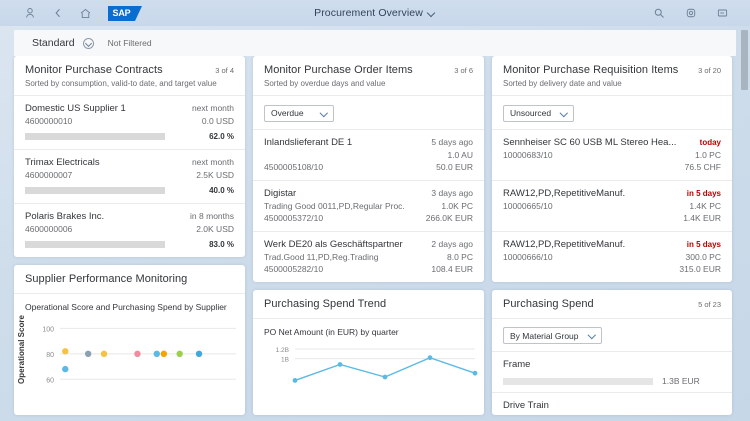 The height and width of the screenshot is (421, 750). Describe the element at coordinates (129, 357) in the screenshot. I see `scatter-chart: 60 80 100 Operational Score` at that location.